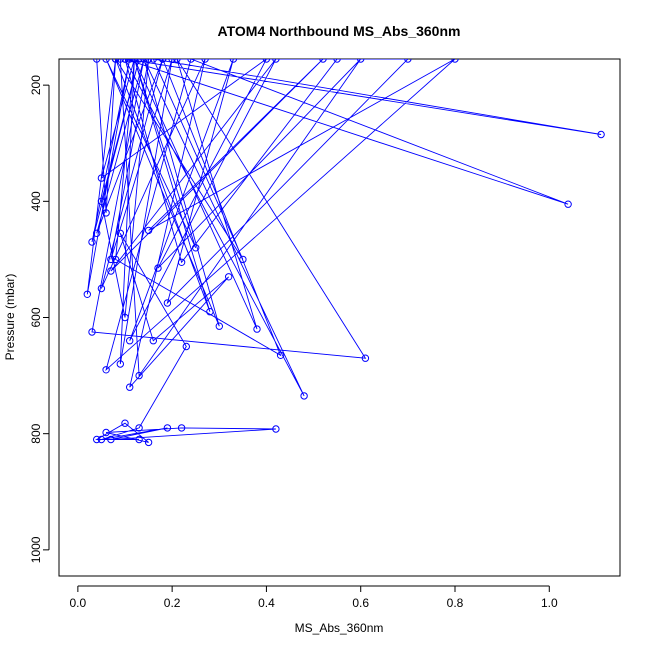 The image size is (650, 650). What do you see at coordinates (314, 597) in the screenshot?
I see `x-axis: 0.0 0.2 0.4 0.6 0.8 1.0` at bounding box center [314, 597].